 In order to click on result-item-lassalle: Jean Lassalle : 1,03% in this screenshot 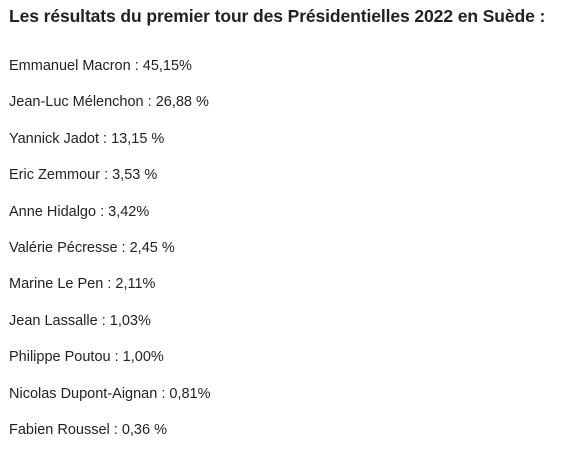, I will do `click(80, 320)`.